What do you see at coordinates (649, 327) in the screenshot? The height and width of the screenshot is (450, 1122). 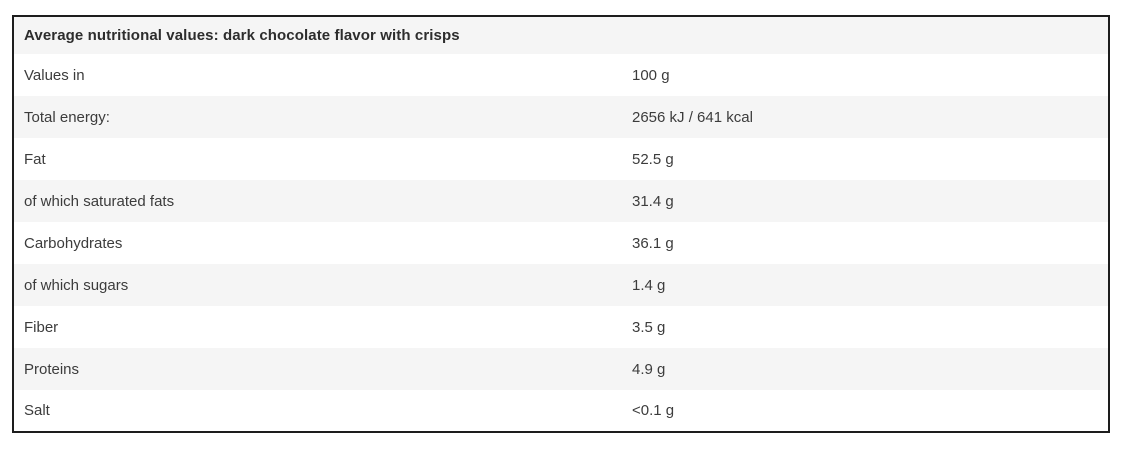 I see `nutrient-value: 3.5 g` at bounding box center [649, 327].